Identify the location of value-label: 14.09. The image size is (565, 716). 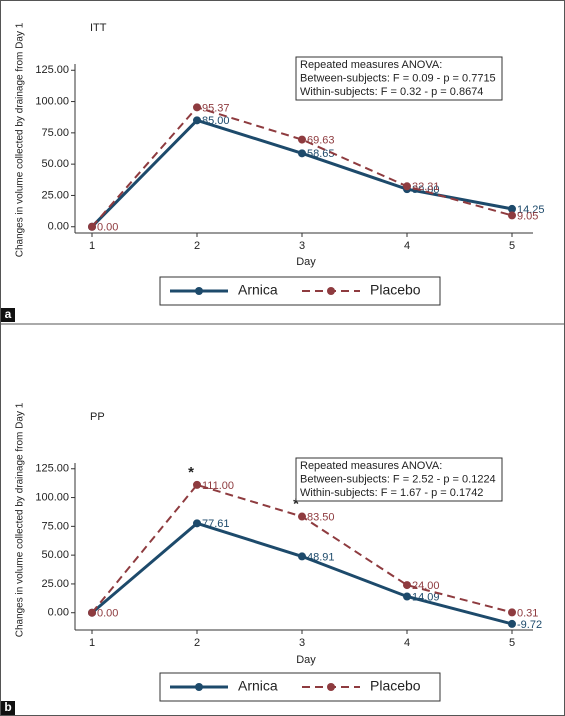
(426, 597).